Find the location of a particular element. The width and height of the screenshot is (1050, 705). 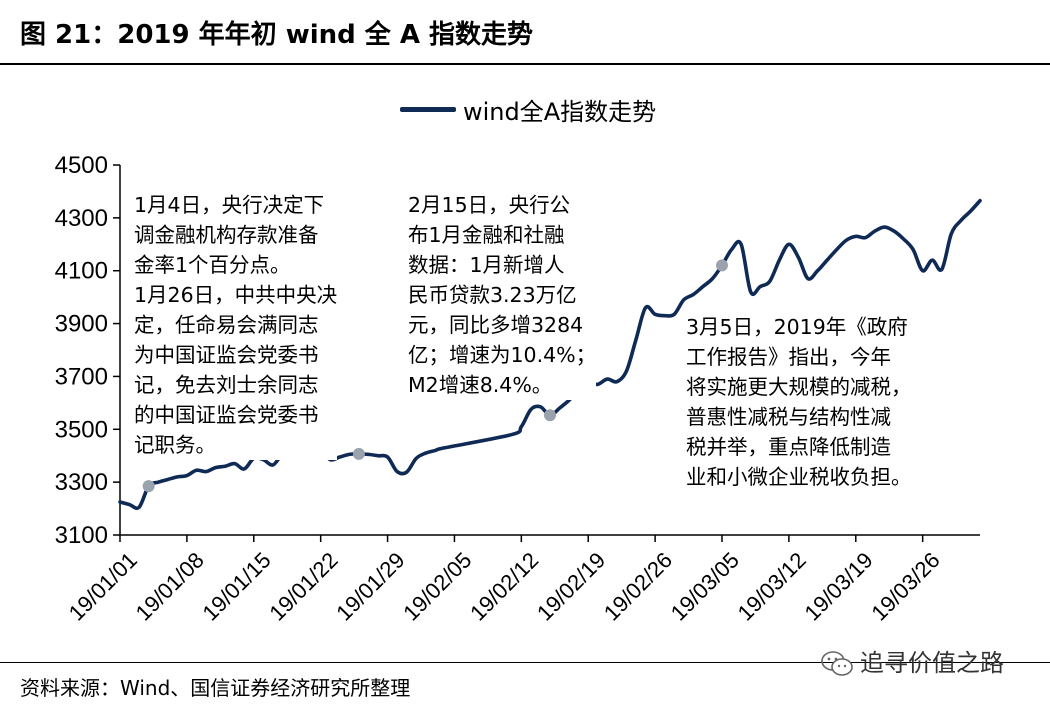

watermark: 追寻价值之路 is located at coordinates (912, 660).